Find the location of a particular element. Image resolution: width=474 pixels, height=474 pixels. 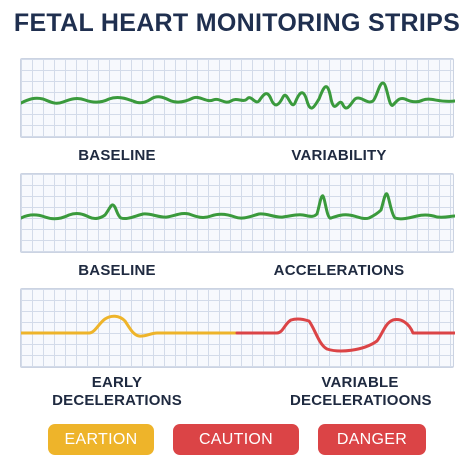

strip-3-left-label: EARLY DECELERATIONS is located at coordinates (117, 391).